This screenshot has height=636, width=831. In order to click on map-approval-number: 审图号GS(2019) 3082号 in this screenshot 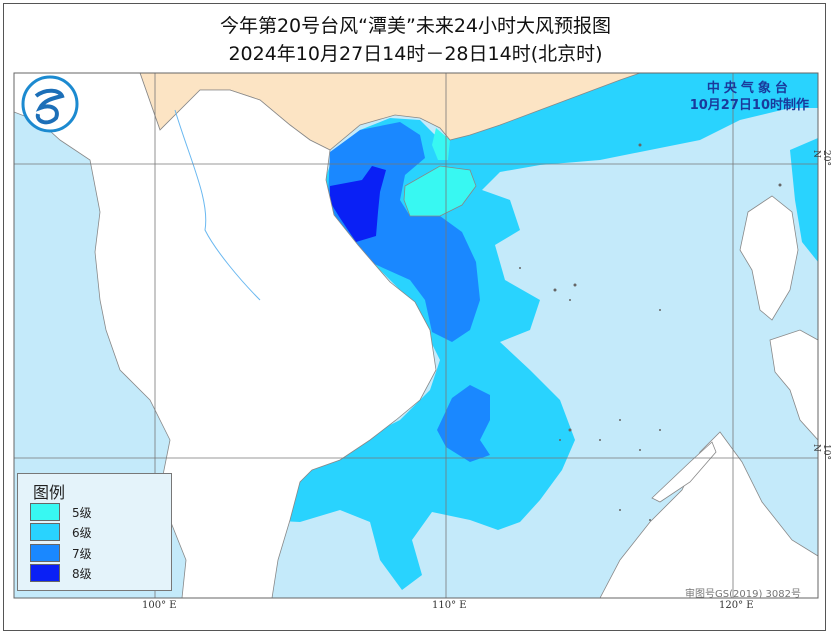, I will do `click(743, 594)`.